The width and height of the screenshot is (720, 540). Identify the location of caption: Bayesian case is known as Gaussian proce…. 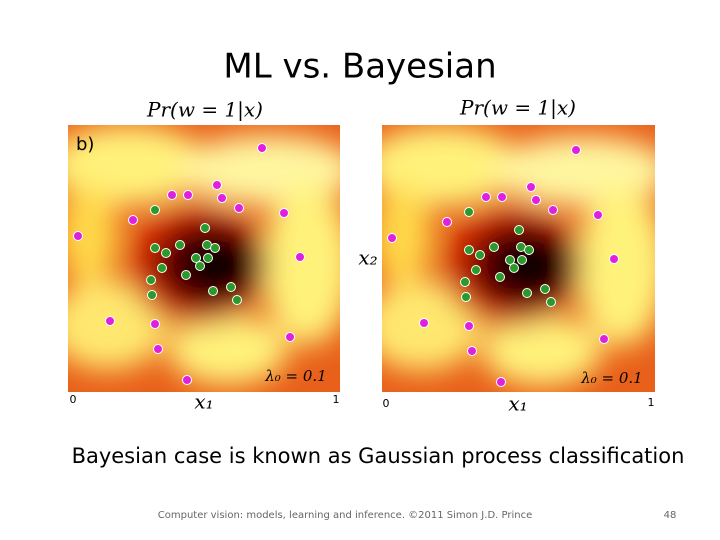
(378, 456).